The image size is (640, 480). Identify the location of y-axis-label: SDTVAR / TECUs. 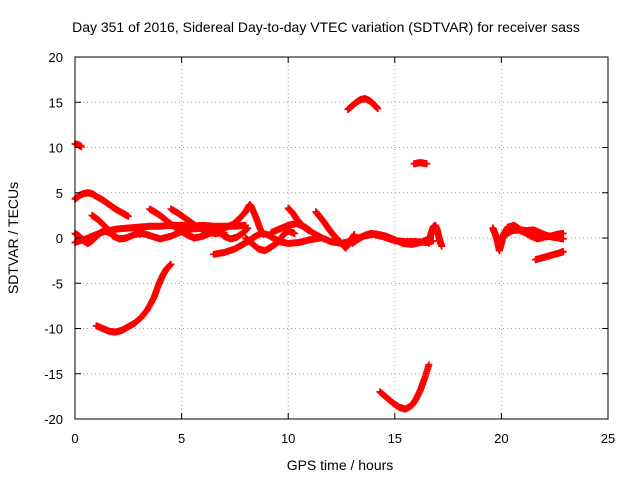
(13, 238).